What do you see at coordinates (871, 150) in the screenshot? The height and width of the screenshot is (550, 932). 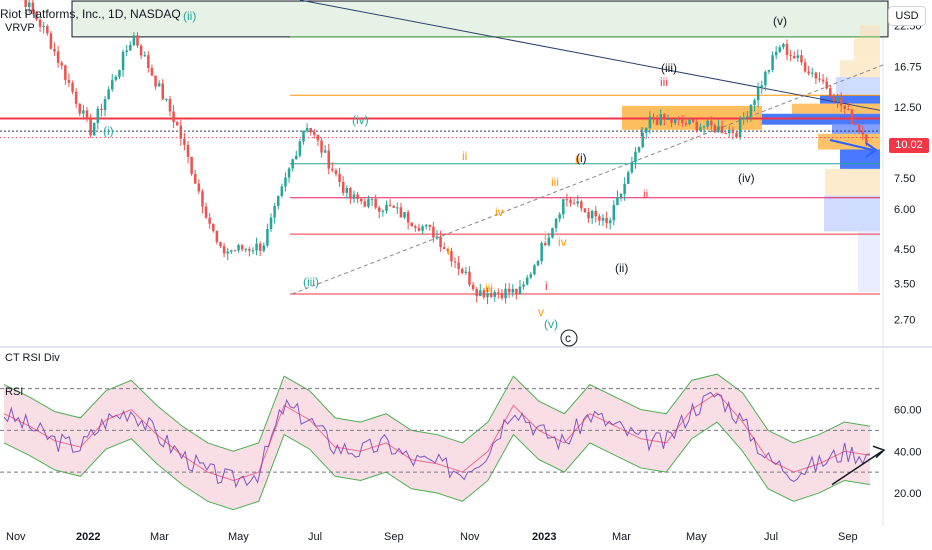 I see `projection-arrow-head` at bounding box center [871, 150].